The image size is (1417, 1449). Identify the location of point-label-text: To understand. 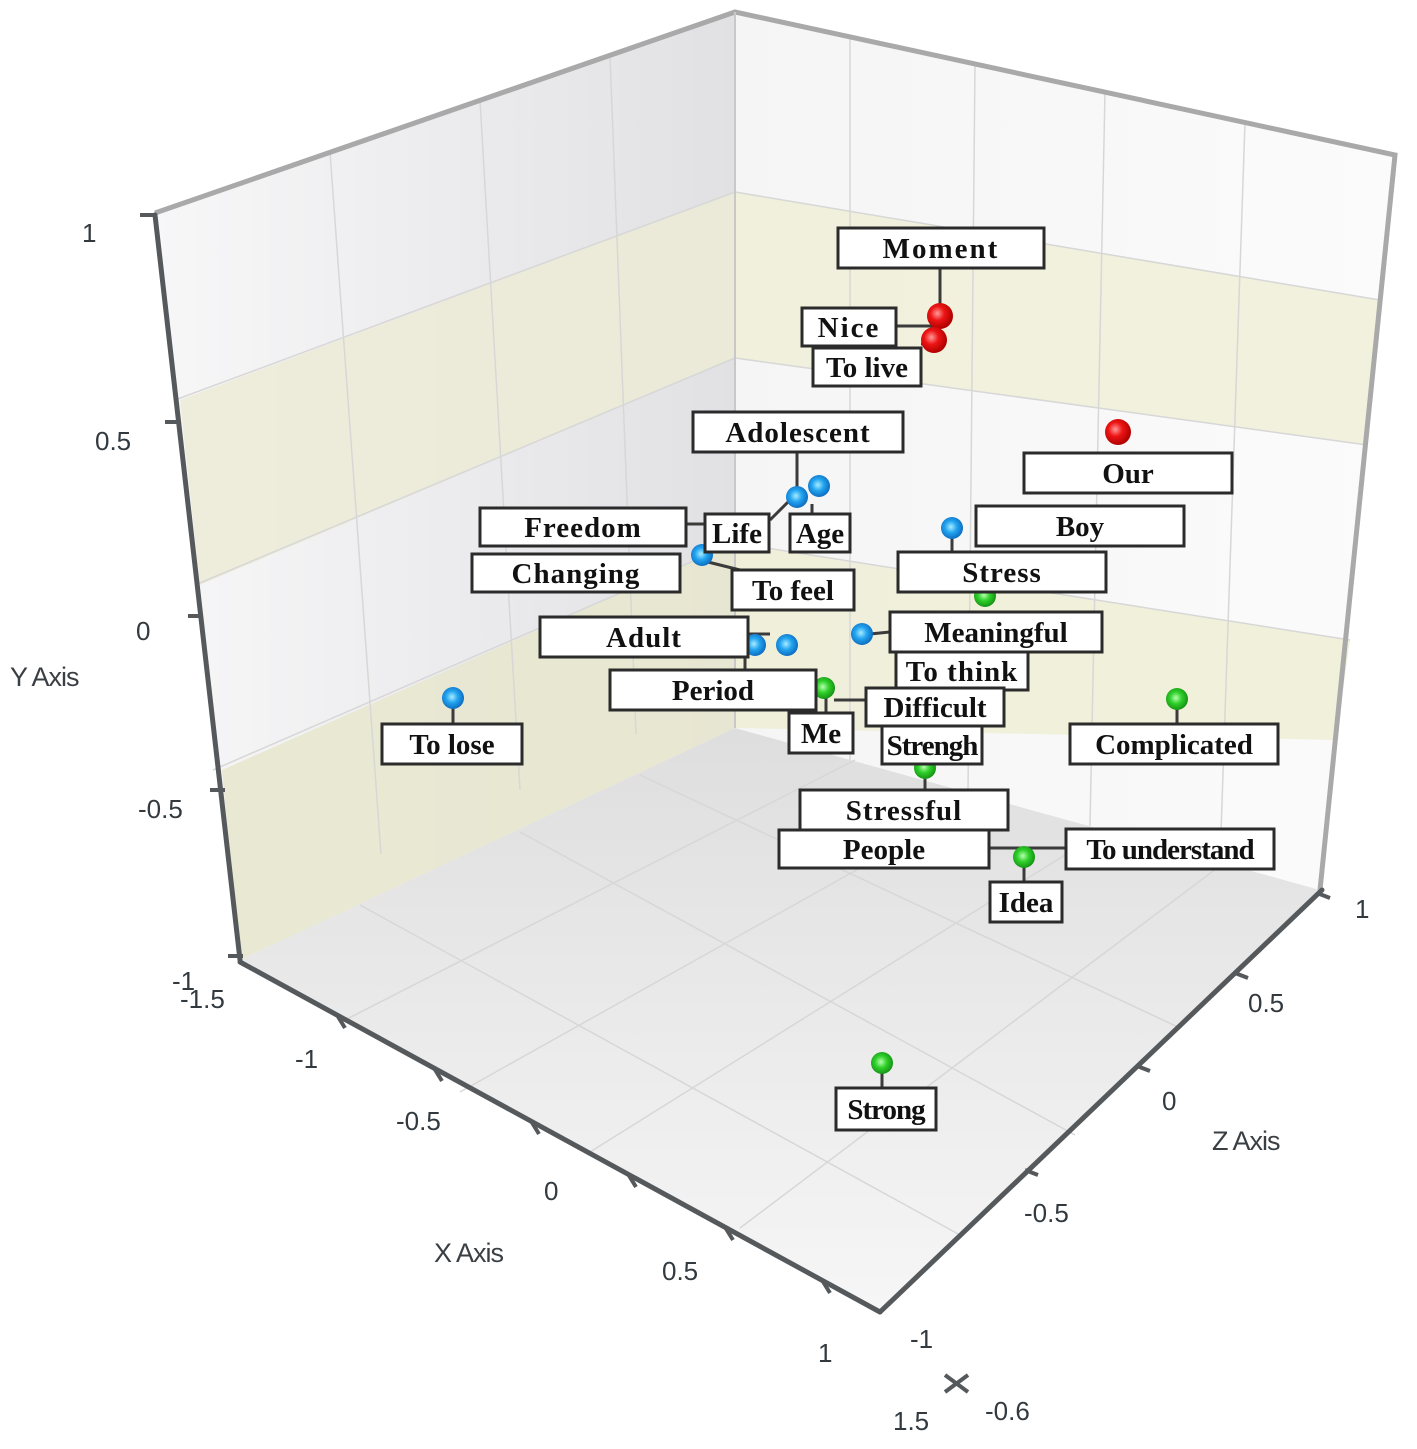
(1170, 850).